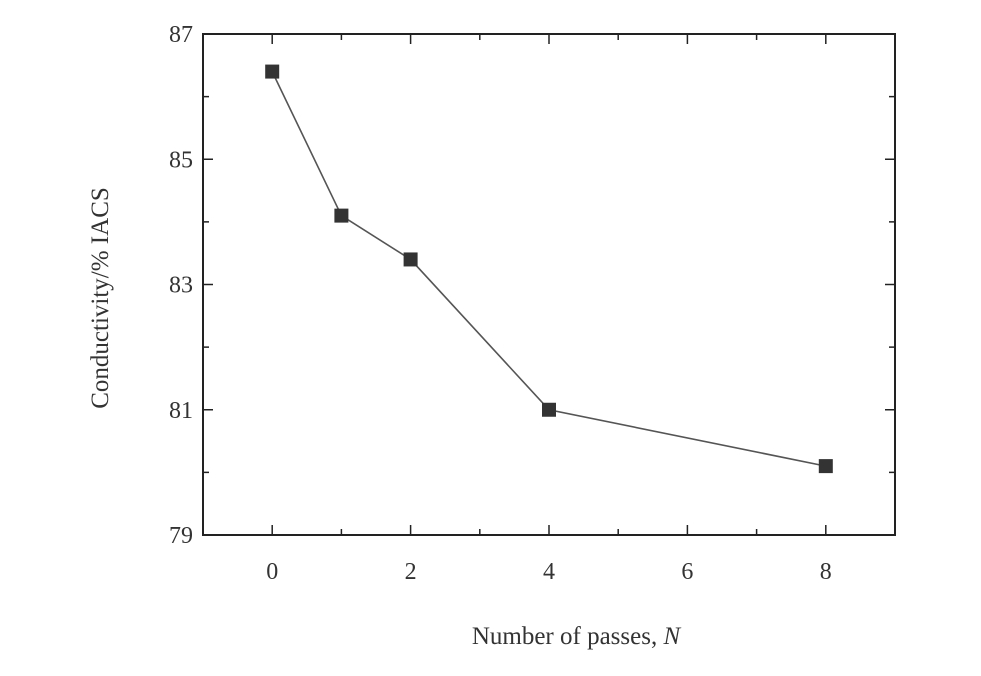 The width and height of the screenshot is (981, 676). Describe the element at coordinates (549, 572) in the screenshot. I see `x-tick-label: 4` at that location.